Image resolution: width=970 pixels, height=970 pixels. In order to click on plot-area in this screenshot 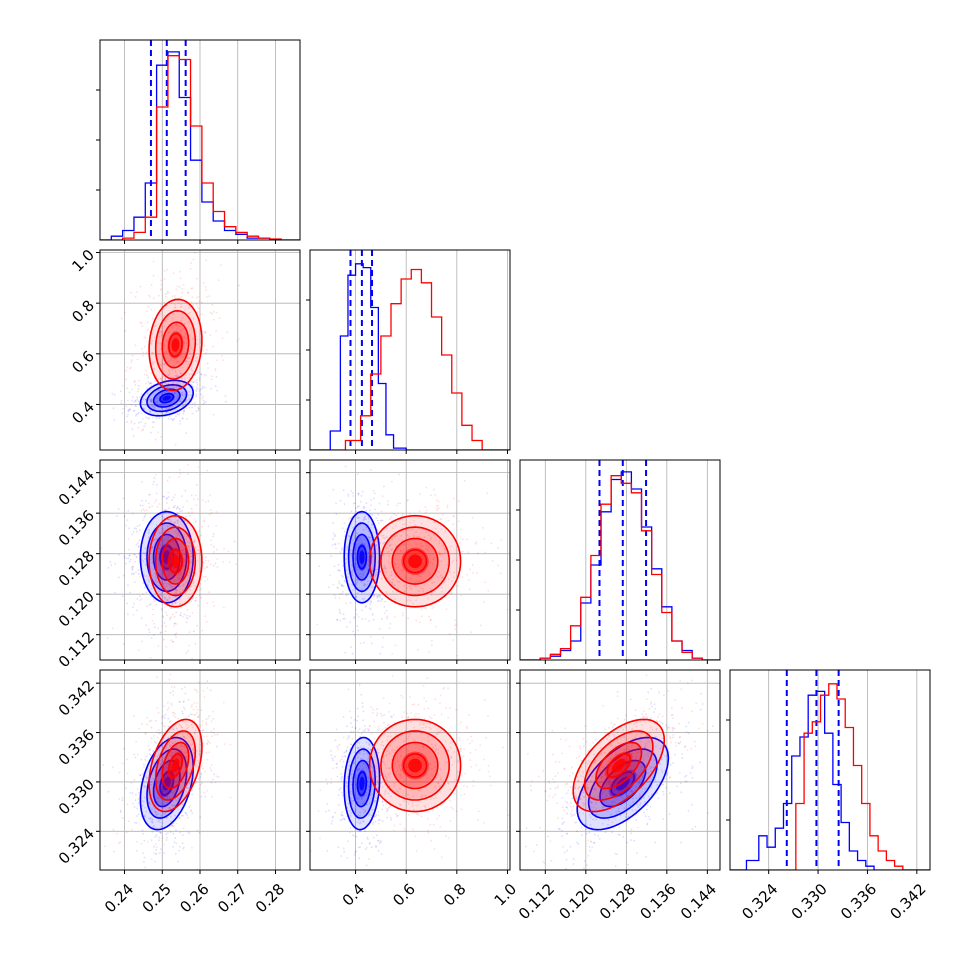, I will do `click(617, 772)`.